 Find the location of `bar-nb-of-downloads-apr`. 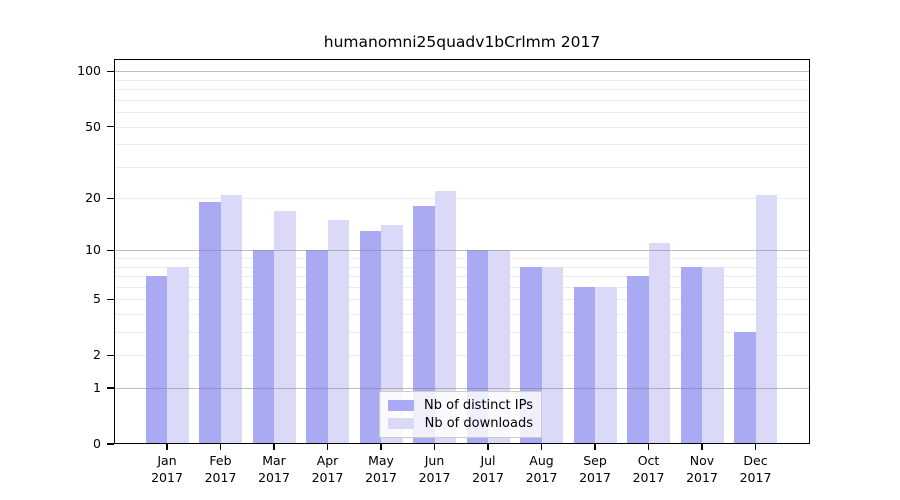

bar-nb-of-downloads-apr is located at coordinates (338, 332).